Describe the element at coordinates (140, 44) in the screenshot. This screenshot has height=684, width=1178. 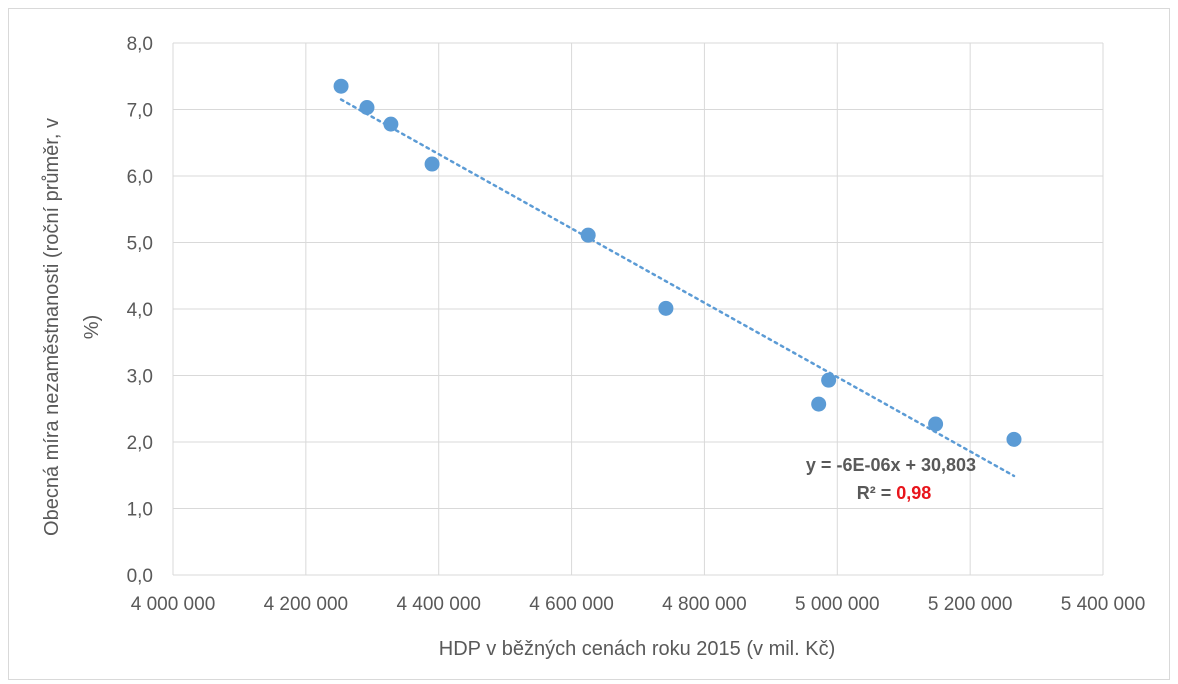
I see `y-tick-label: 8,0` at that location.